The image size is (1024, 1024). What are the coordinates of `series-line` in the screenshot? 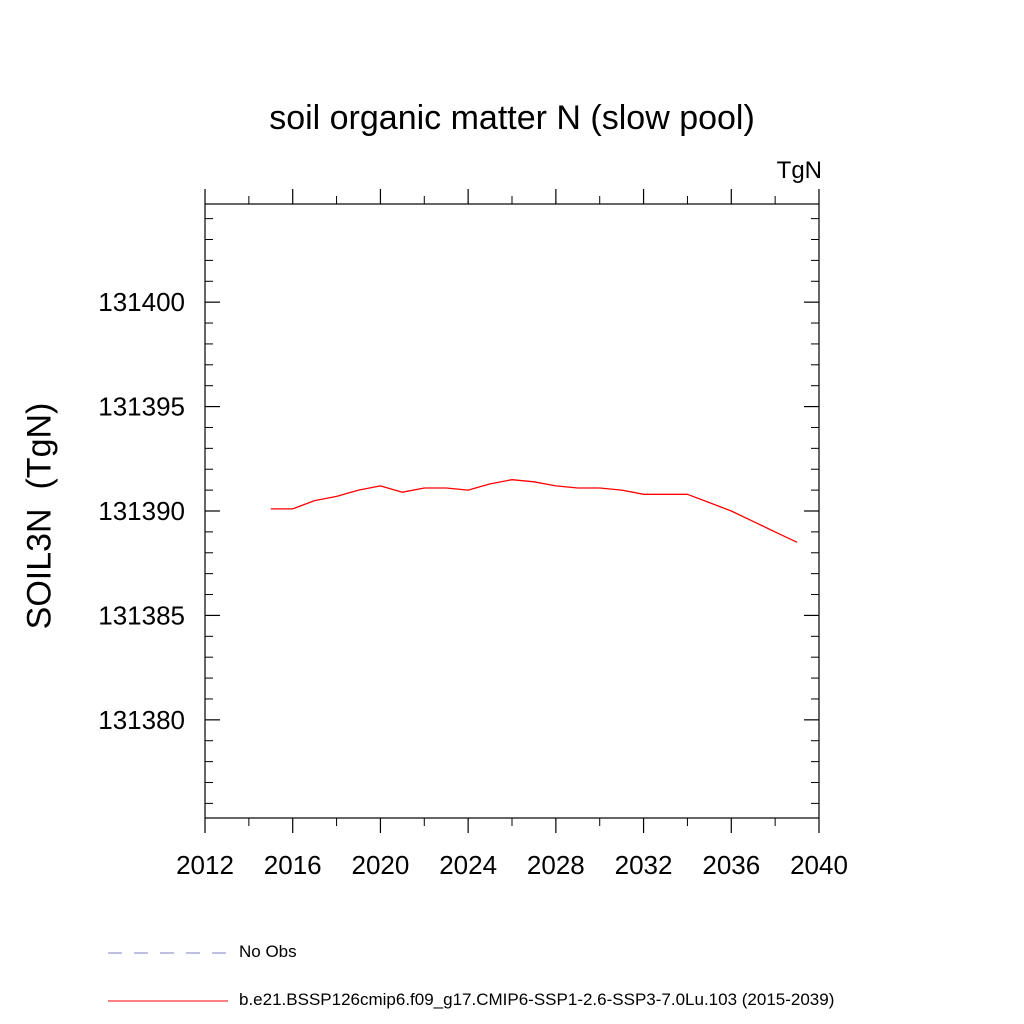 It's located at (534, 511).